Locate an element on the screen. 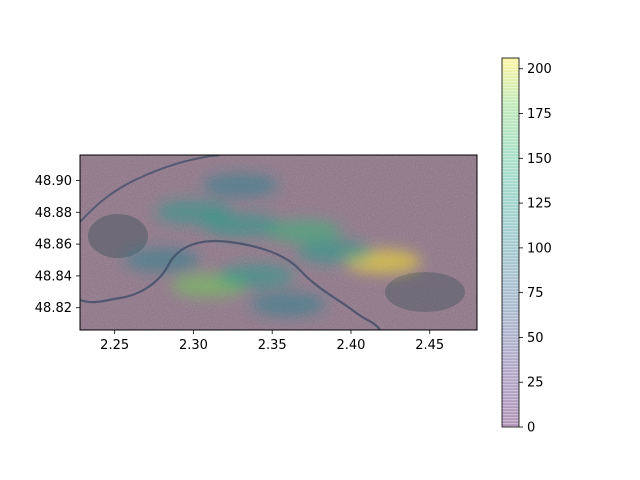 The width and height of the screenshot is (640, 480). colorbar: 0 25 50 75 100 125 150 175 200 is located at coordinates (526, 246).